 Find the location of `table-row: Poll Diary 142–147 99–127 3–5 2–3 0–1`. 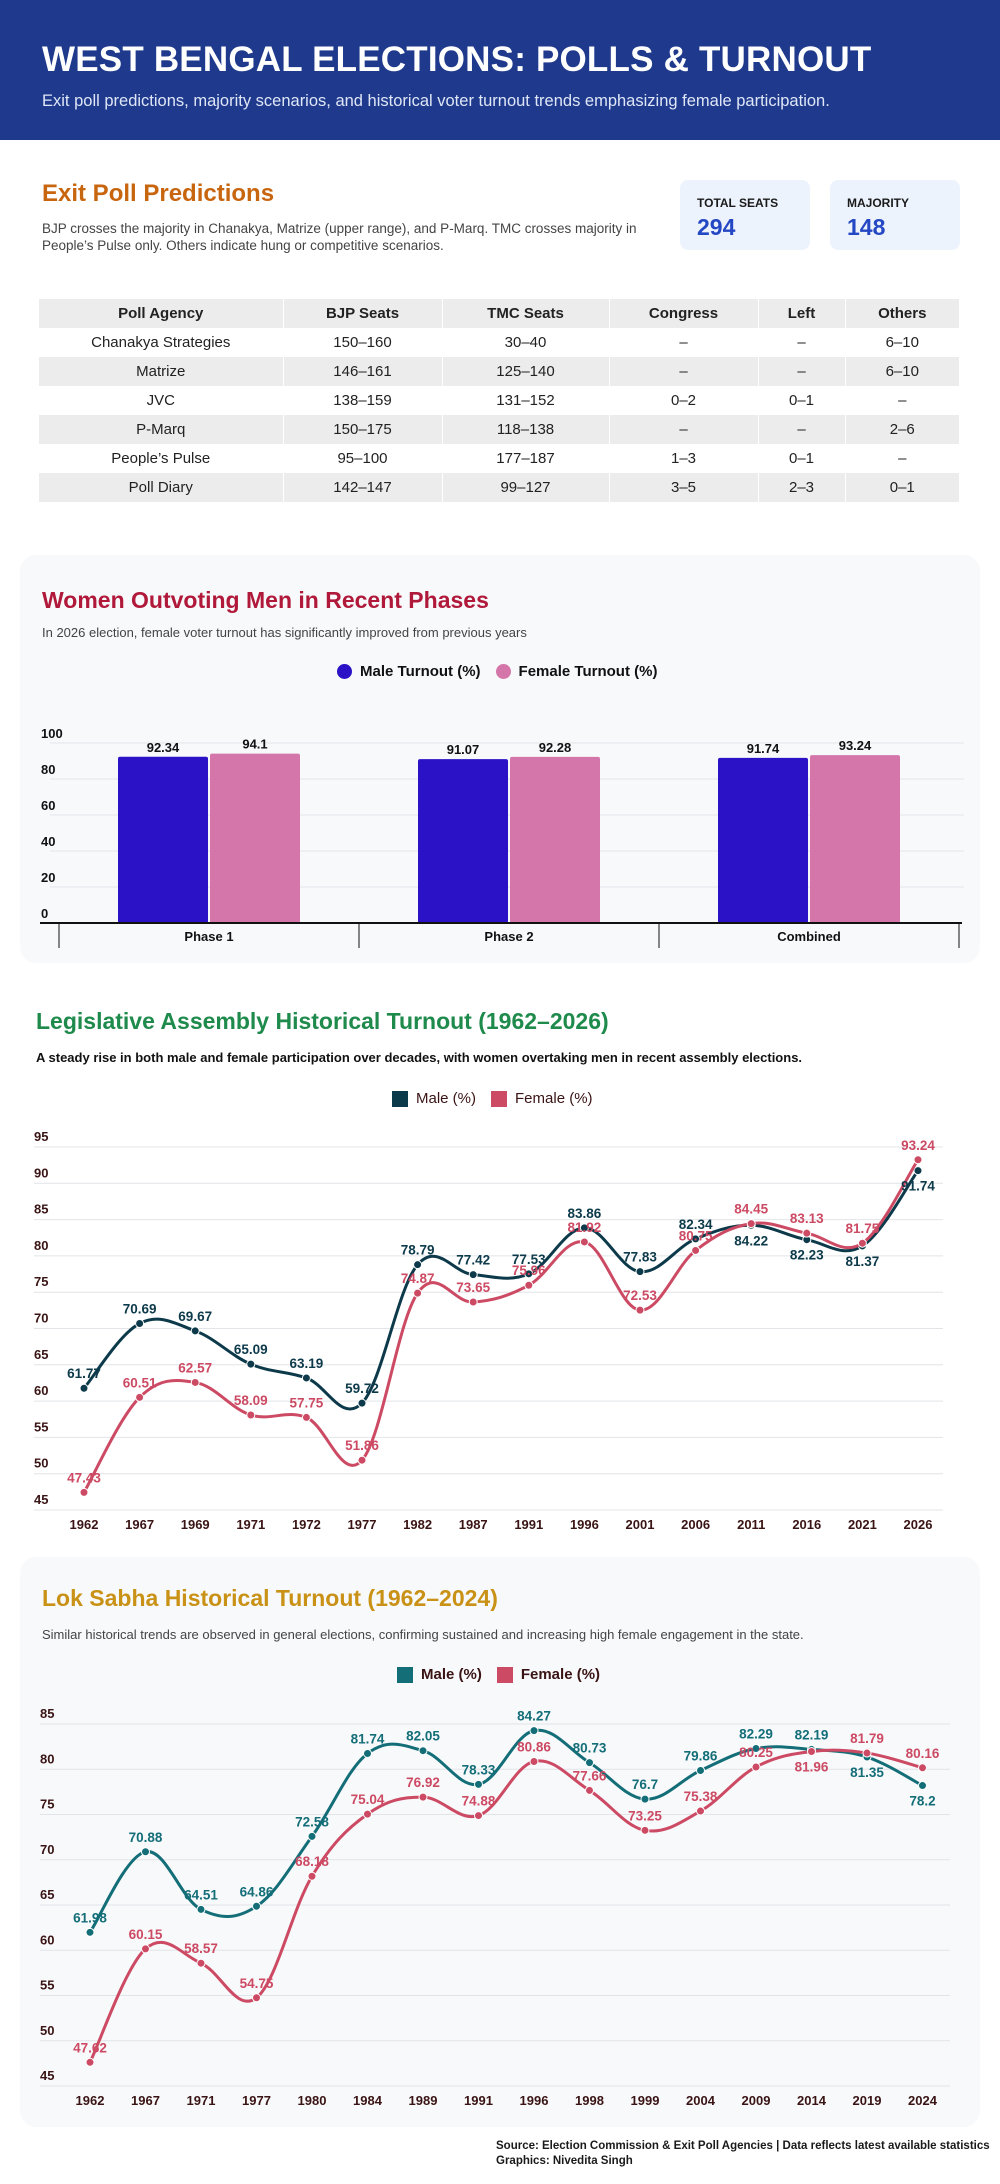

table-row: Poll Diary 142–147 99–127 3–5 2–3 0–1 is located at coordinates (499, 487).